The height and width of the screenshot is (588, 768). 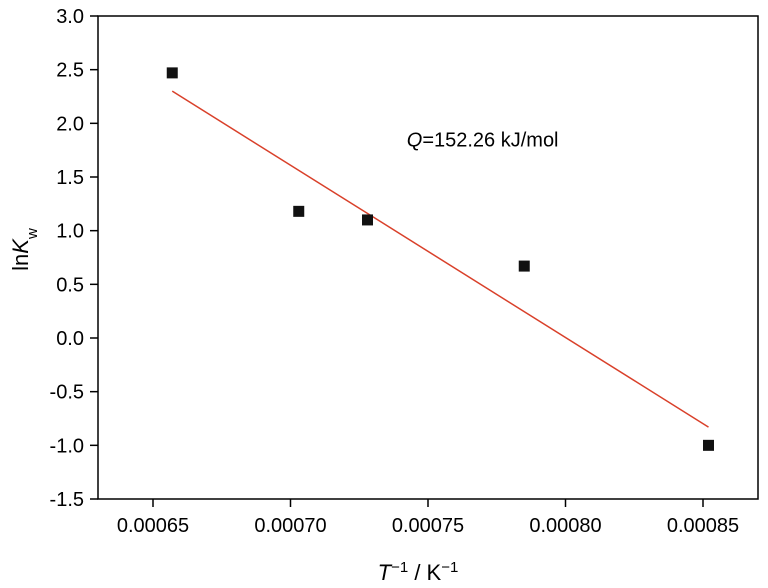 I want to click on y-tick-label: 1.0, so click(x=70, y=232).